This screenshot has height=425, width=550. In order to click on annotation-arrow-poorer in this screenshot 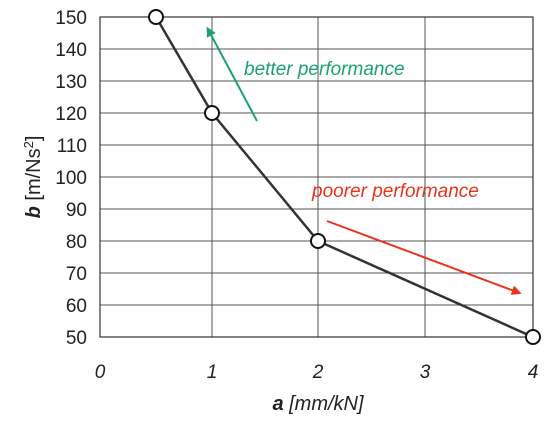, I will do `click(424, 257)`.